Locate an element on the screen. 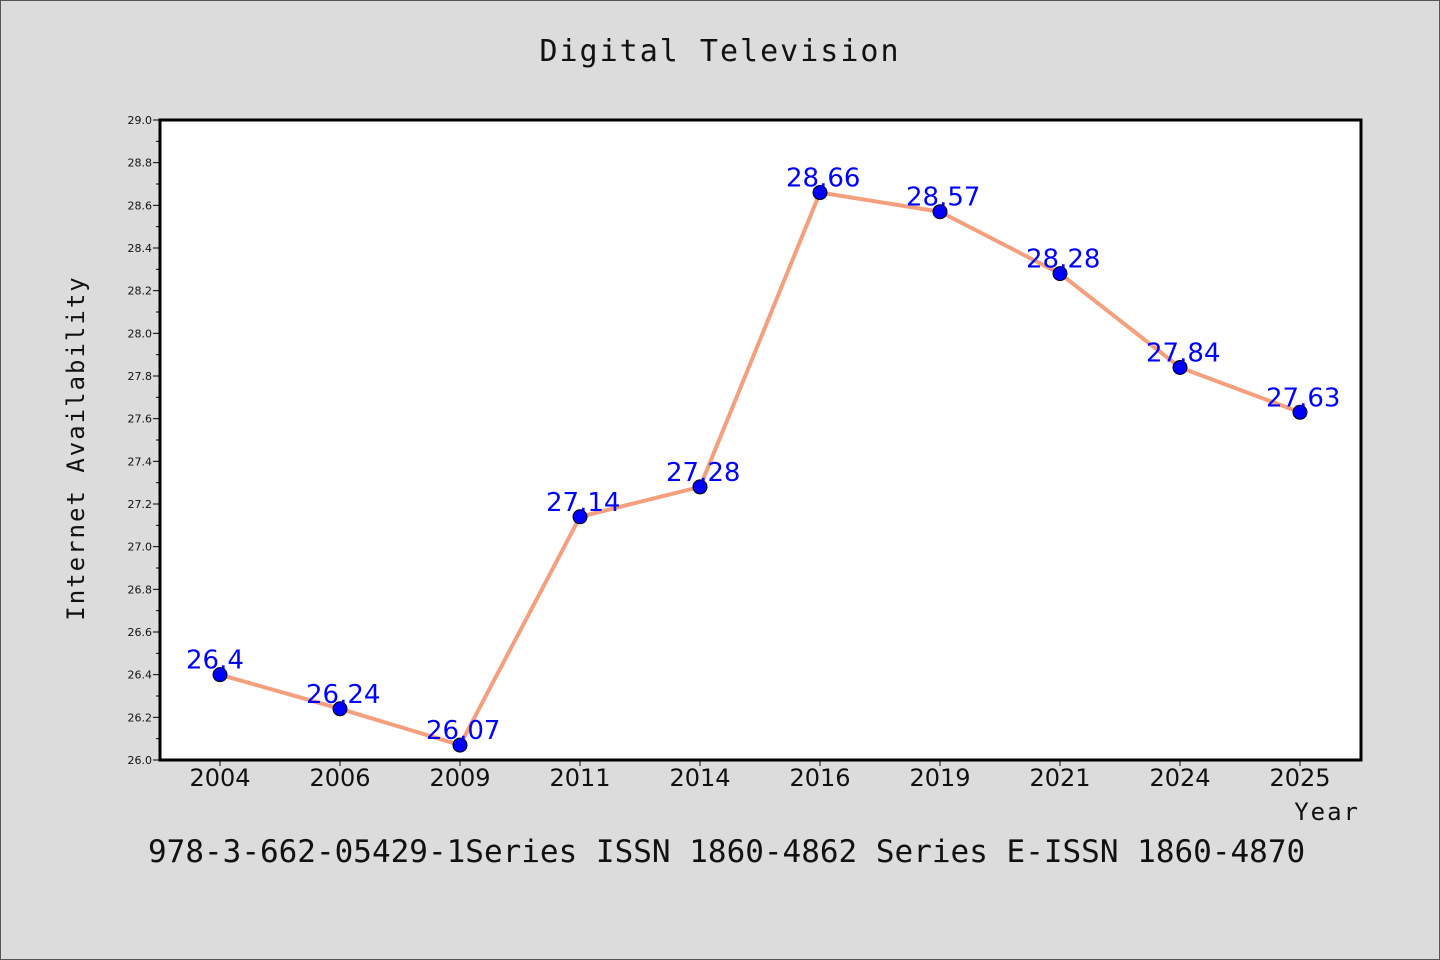  y-tick-label: 28.8 is located at coordinates (140, 163).